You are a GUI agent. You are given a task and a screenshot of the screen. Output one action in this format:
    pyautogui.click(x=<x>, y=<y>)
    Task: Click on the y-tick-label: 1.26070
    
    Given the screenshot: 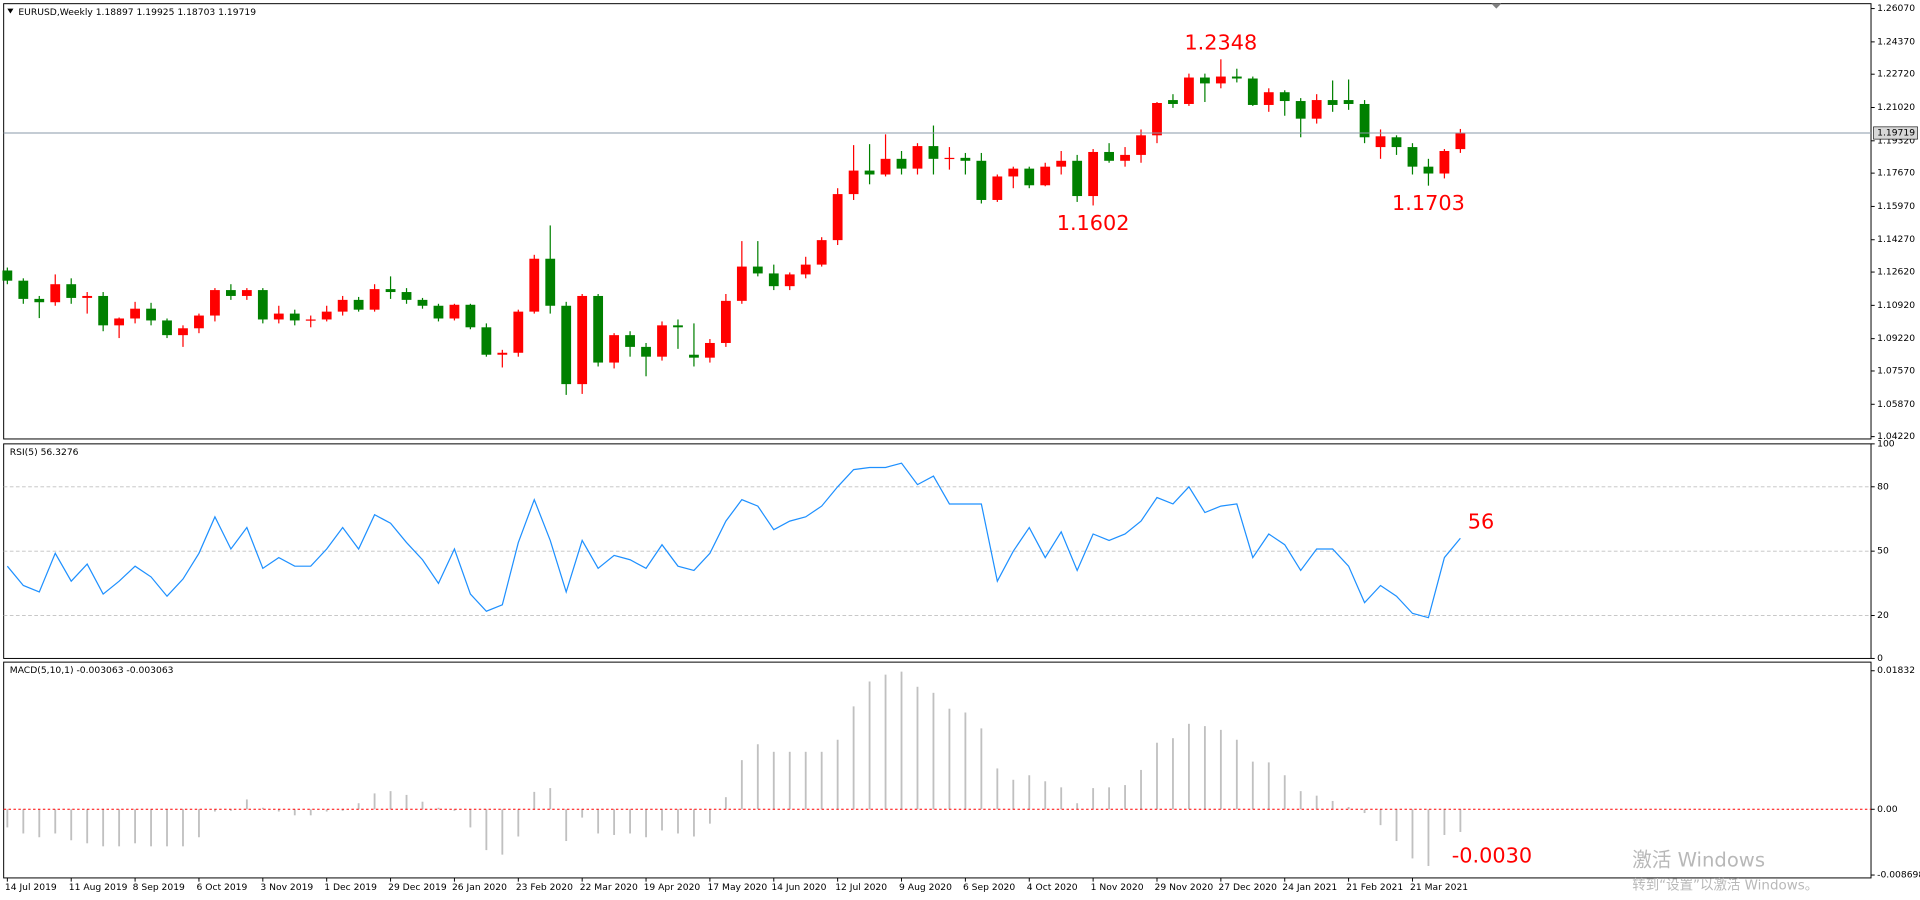 What is the action you would take?
    pyautogui.click(x=1896, y=8)
    